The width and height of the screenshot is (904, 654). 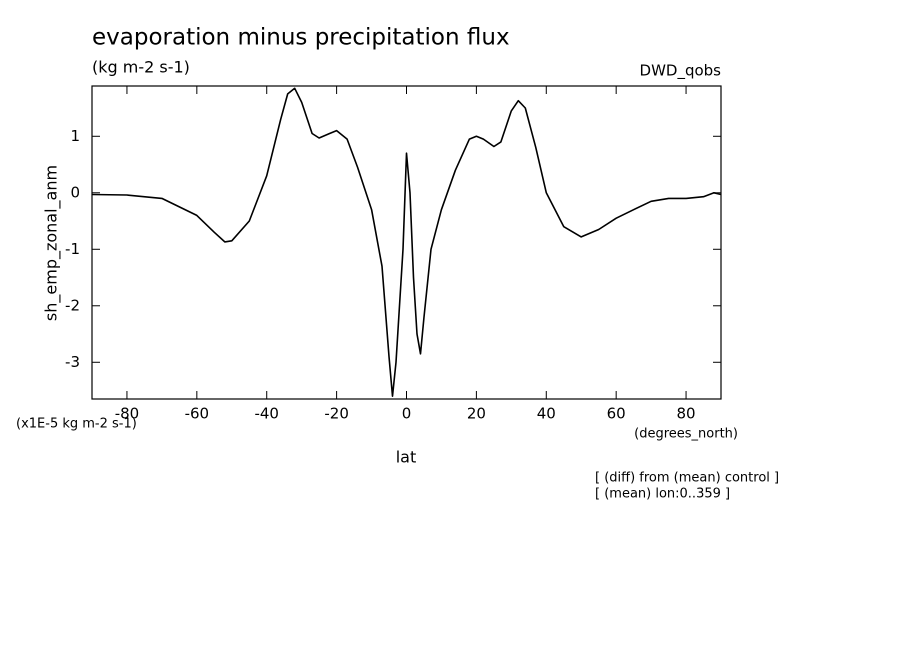 I want to click on x-tick-label: 60, so click(x=616, y=414).